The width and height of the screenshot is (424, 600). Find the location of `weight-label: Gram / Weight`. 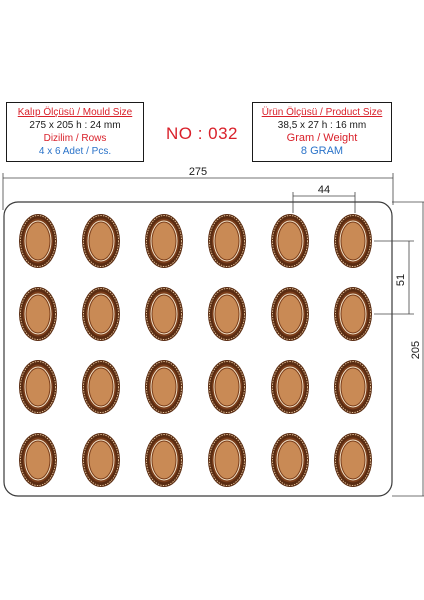

weight-label: Gram / Weight is located at coordinates (322, 138).